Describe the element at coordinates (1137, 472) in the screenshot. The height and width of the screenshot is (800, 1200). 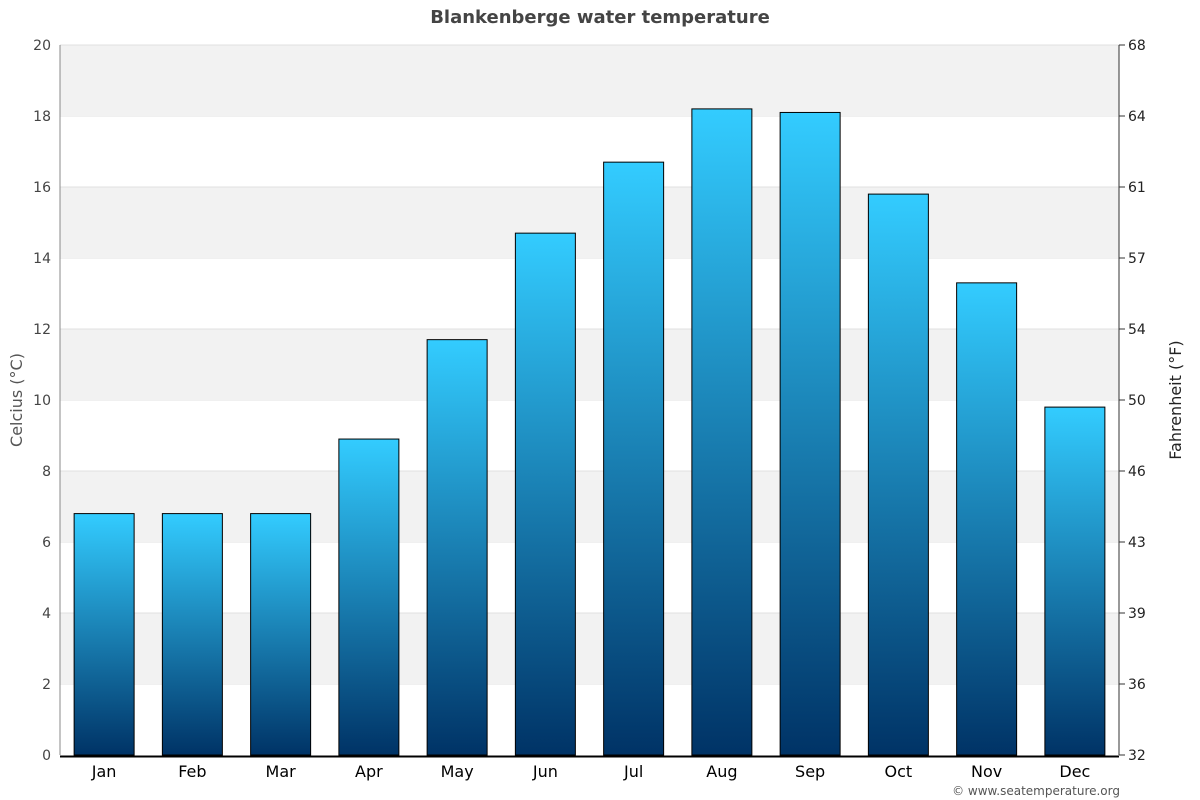
I see `y-right-tick-label: 46` at that location.